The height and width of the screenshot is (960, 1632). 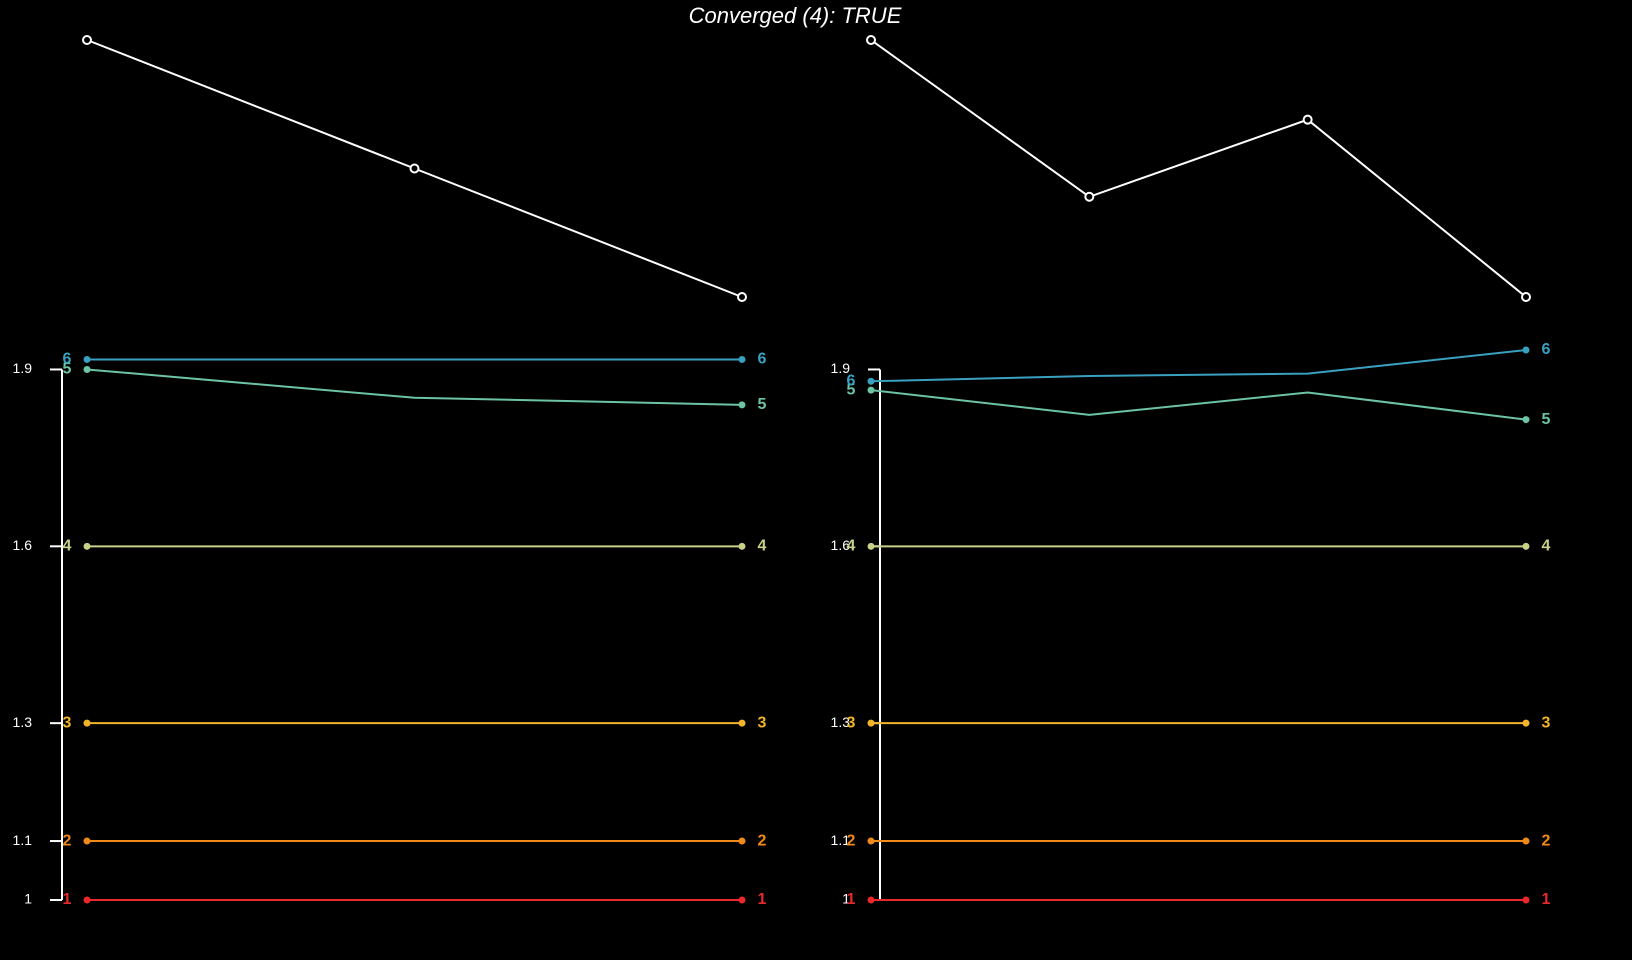 What do you see at coordinates (795, 15) in the screenshot?
I see `chart-title: Converged (4): TRUE` at bounding box center [795, 15].